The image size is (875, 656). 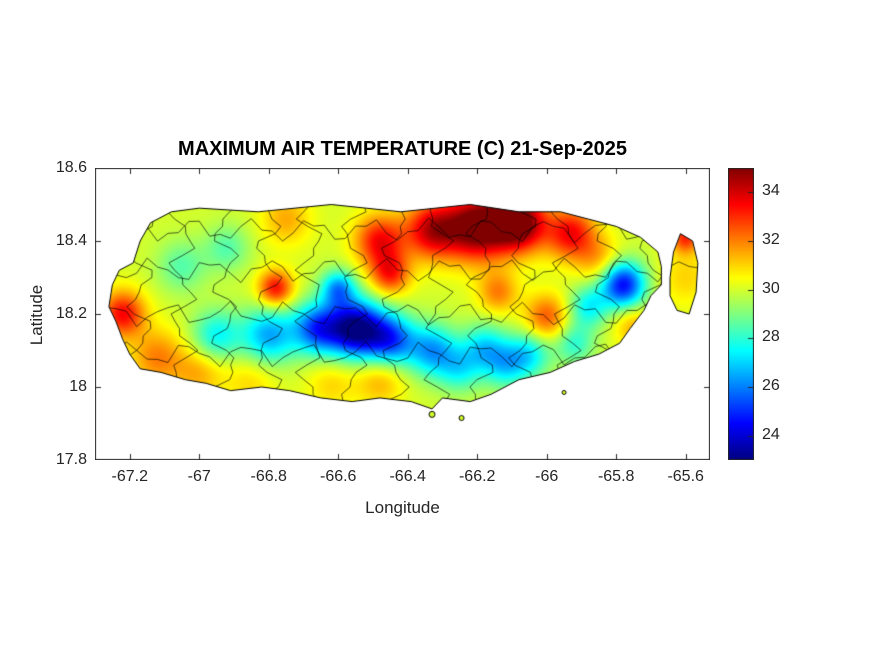 I want to click on x-tick-label: -66.8, so click(x=268, y=476).